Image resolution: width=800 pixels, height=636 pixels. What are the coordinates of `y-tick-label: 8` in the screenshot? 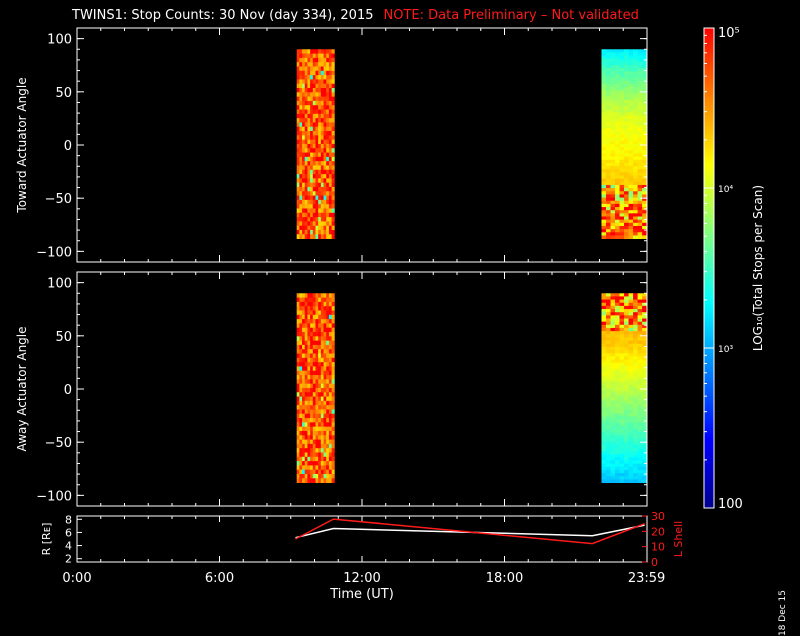 It's located at (68, 519).